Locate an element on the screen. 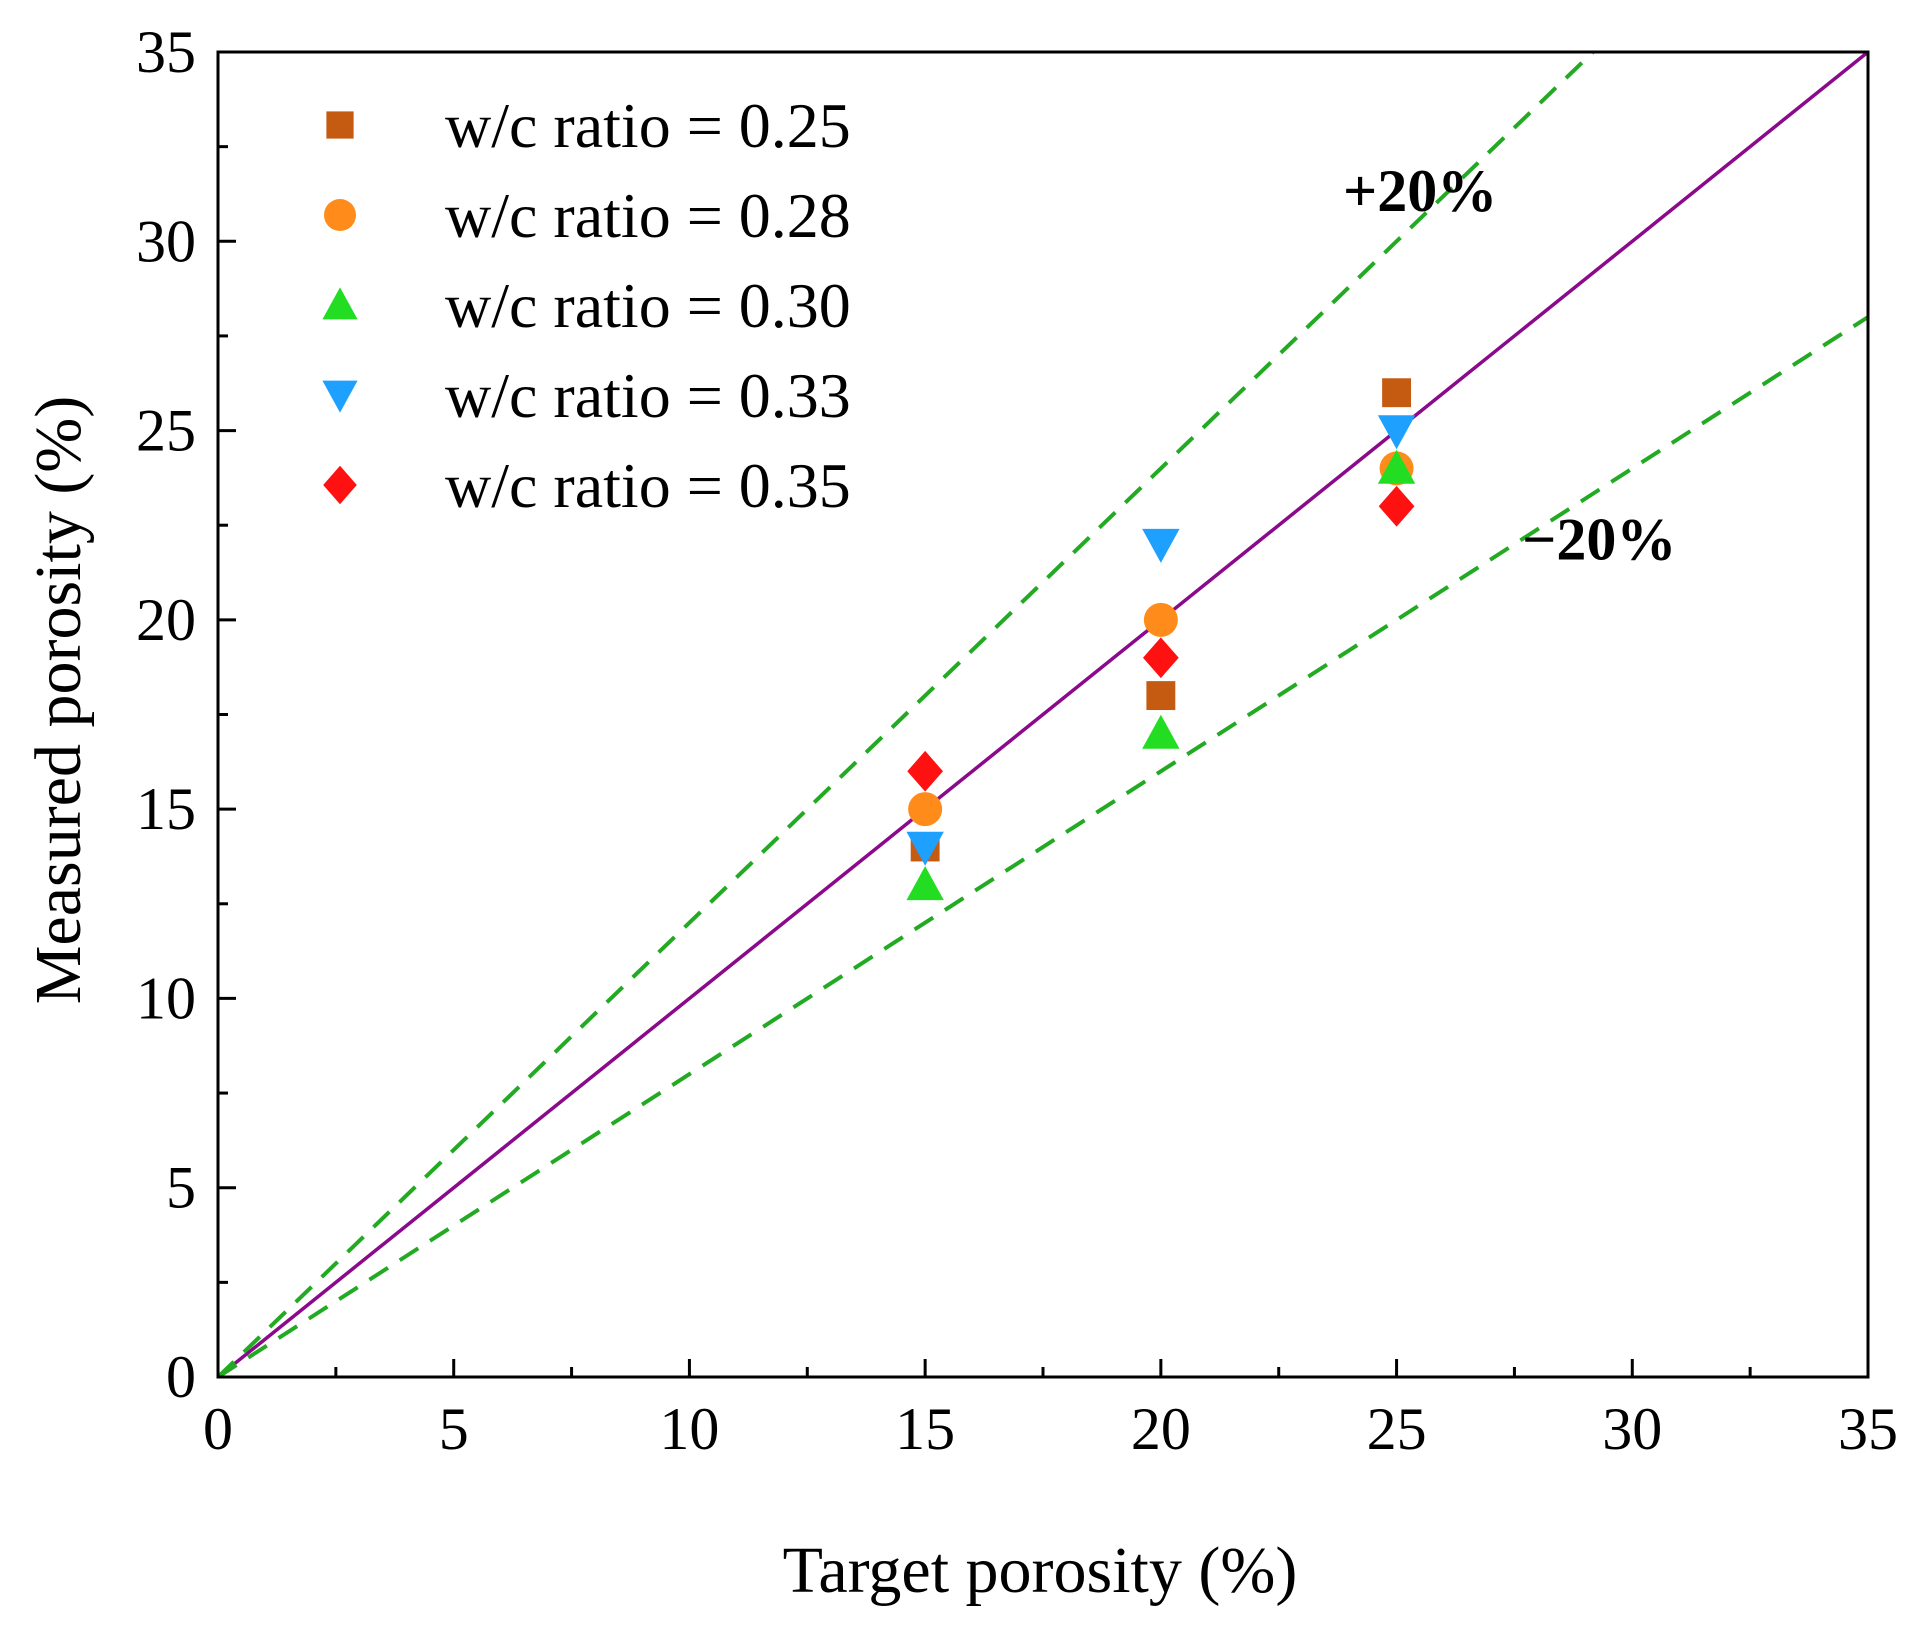  data-points is located at coordinates (1161, 639).